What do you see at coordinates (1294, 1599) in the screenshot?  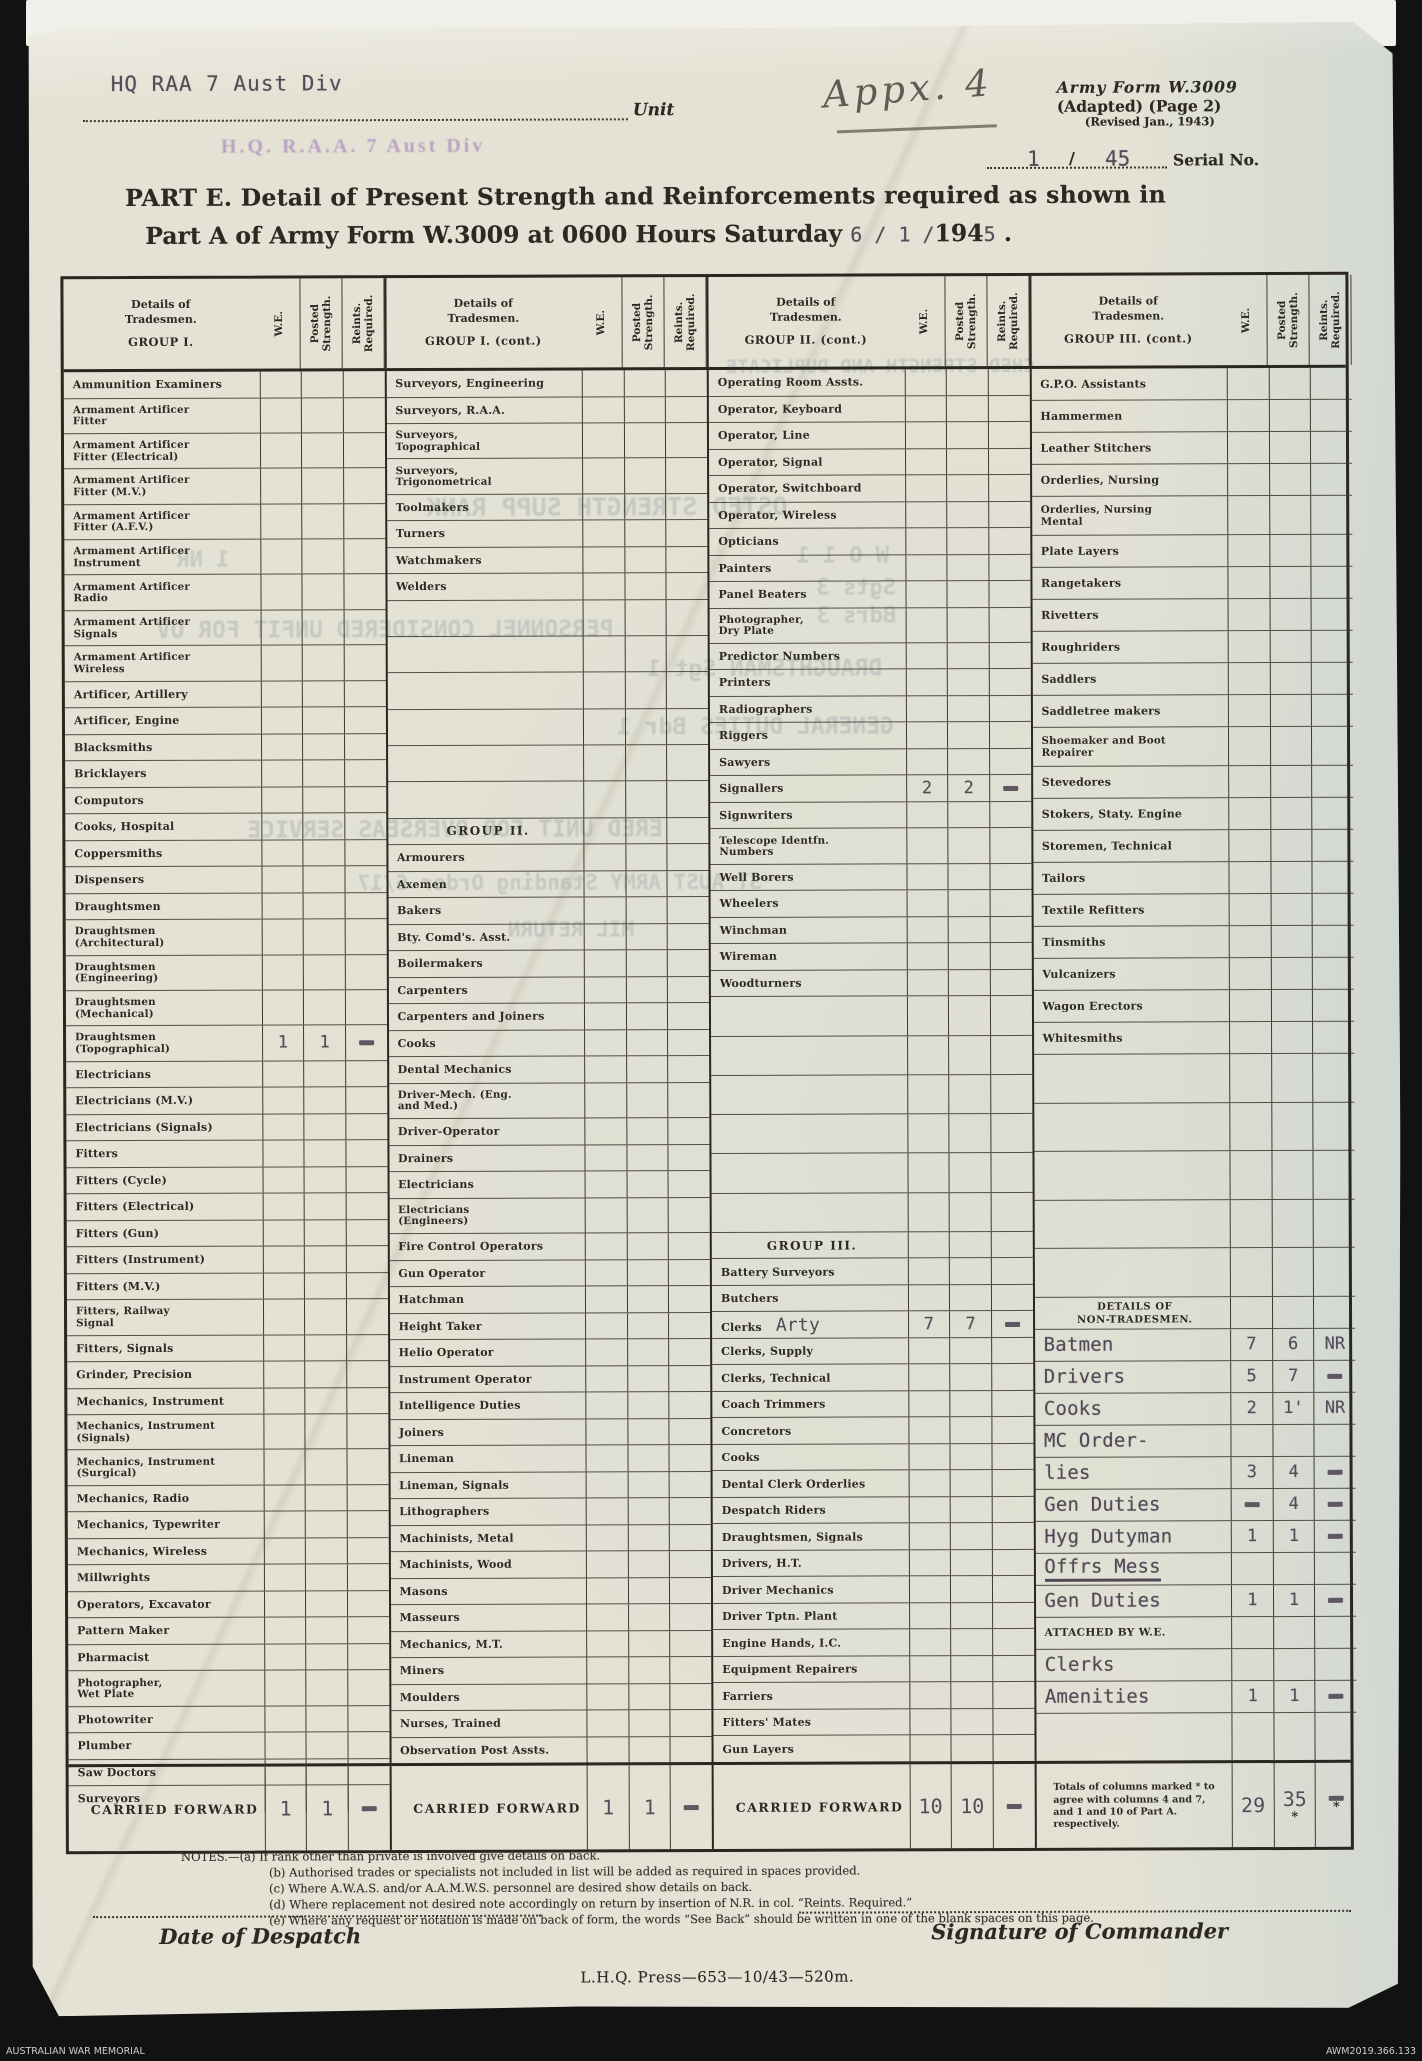 I see `typed-value: 1` at bounding box center [1294, 1599].